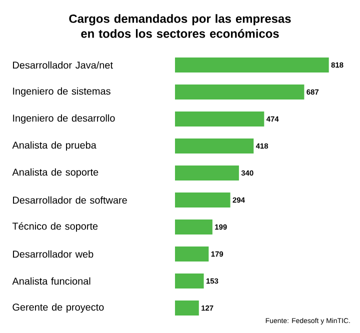  What do you see at coordinates (55, 227) in the screenshot?
I see `y-tick-label: Técnico de soporte` at bounding box center [55, 227].